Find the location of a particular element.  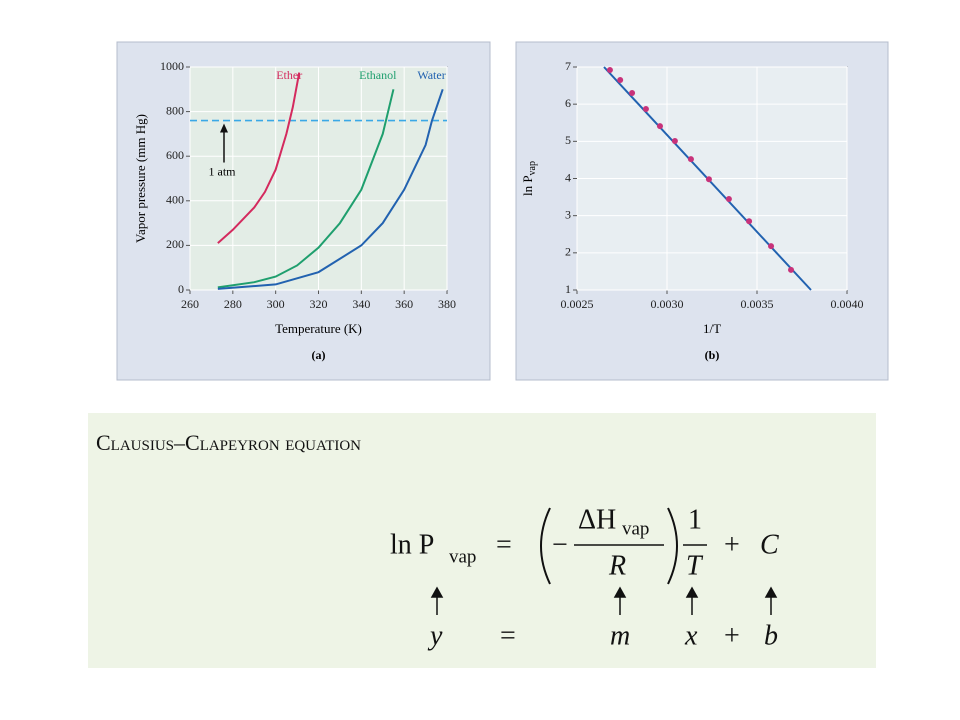

y-tick-label: 1 is located at coordinates (568, 289).